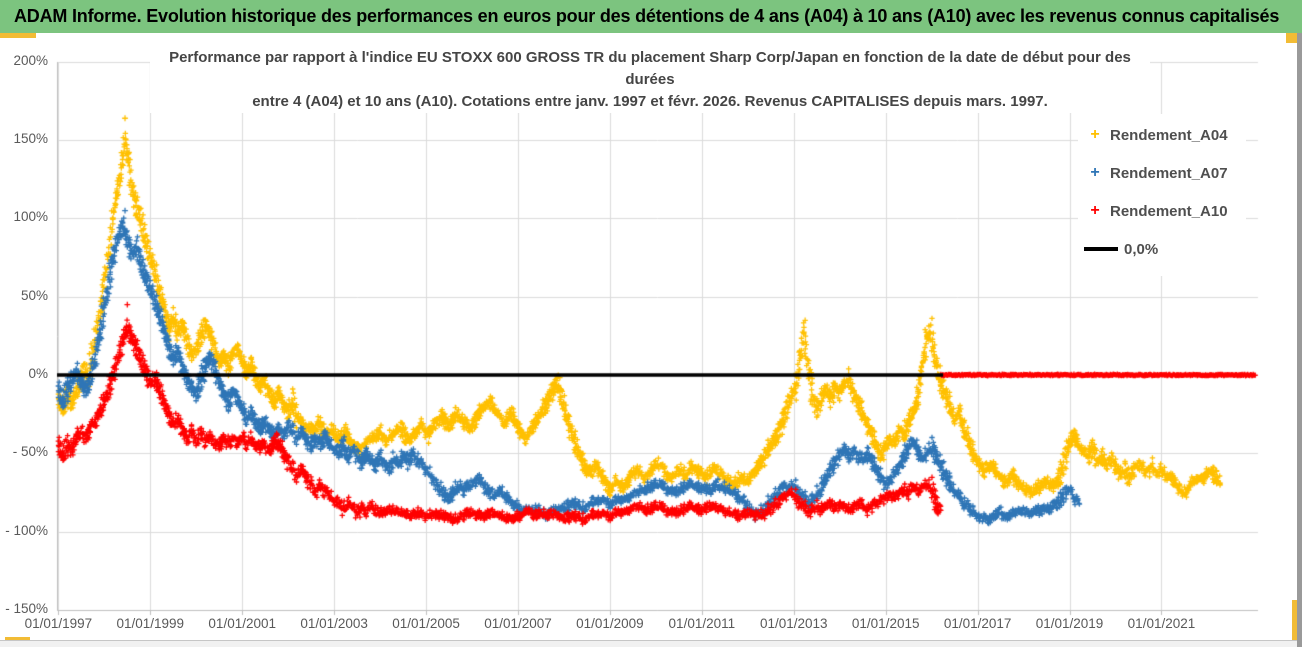 The image size is (1302, 647). I want to click on x-axis-label: 01/01/2001, so click(242, 623).